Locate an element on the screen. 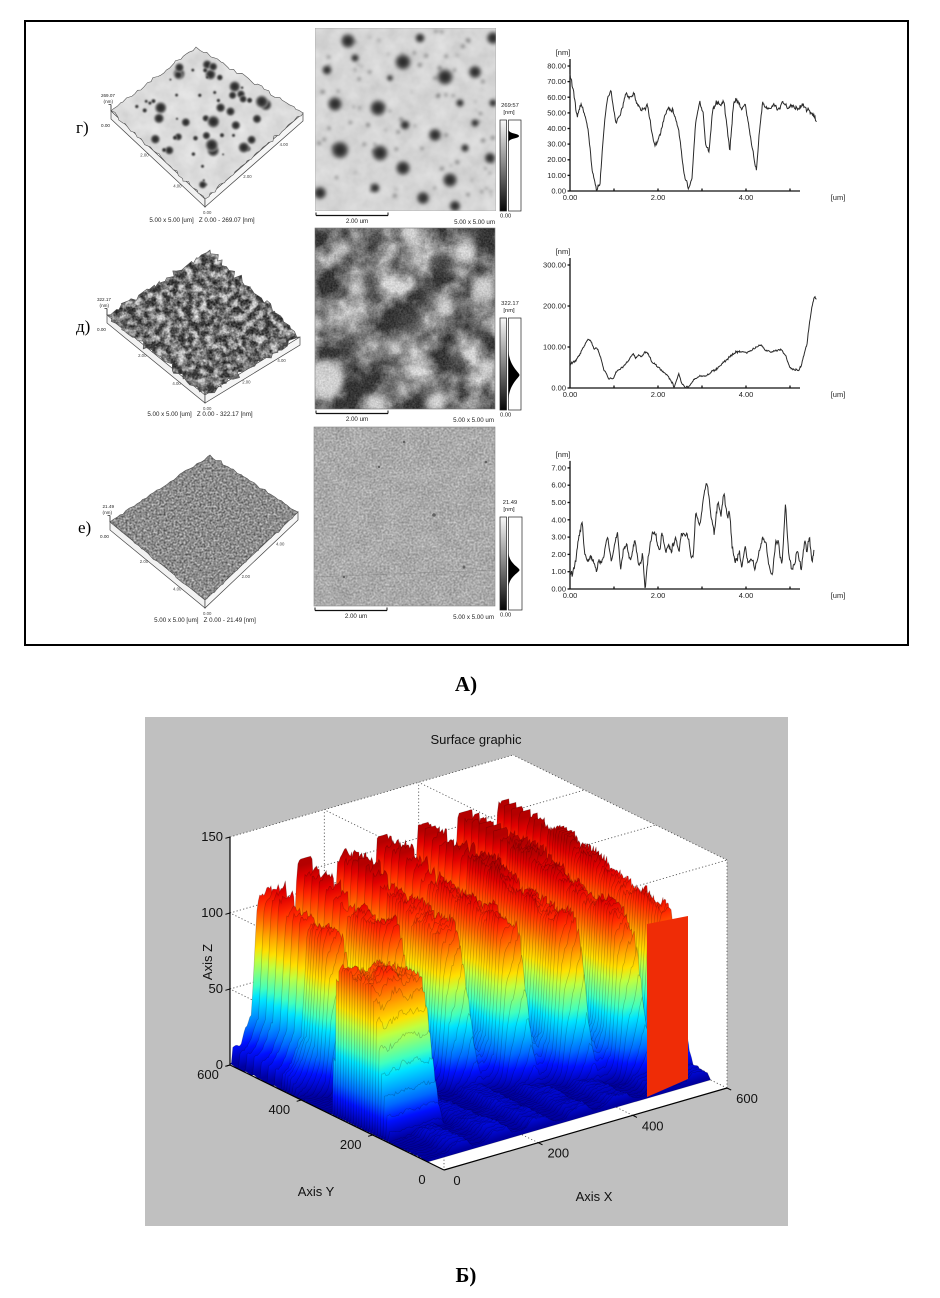  svg-text: 5.00 is located at coordinates (558, 502).